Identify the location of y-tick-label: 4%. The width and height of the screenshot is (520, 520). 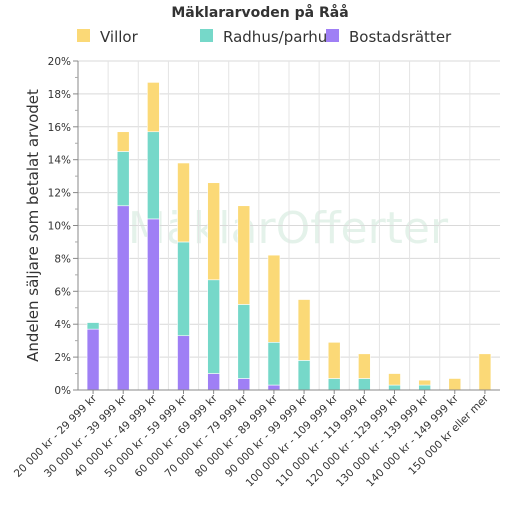
(62, 325).